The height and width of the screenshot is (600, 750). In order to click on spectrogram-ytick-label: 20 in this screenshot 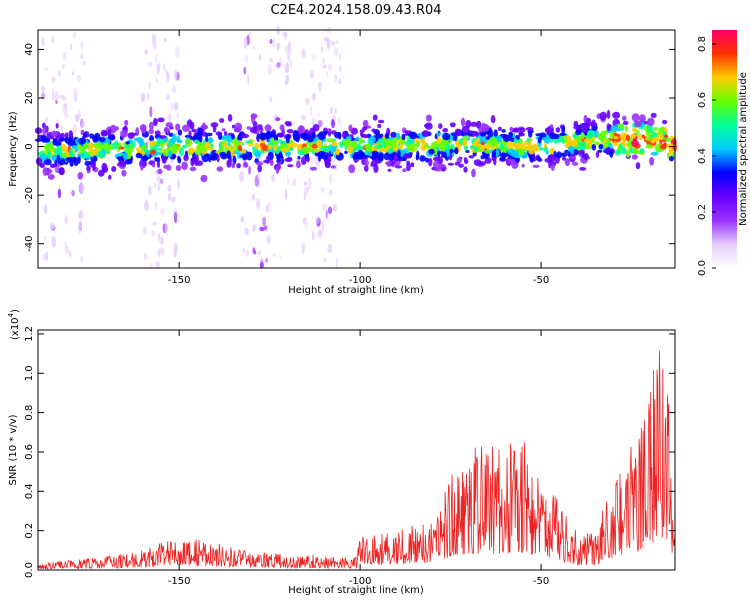, I will do `click(29, 98)`.